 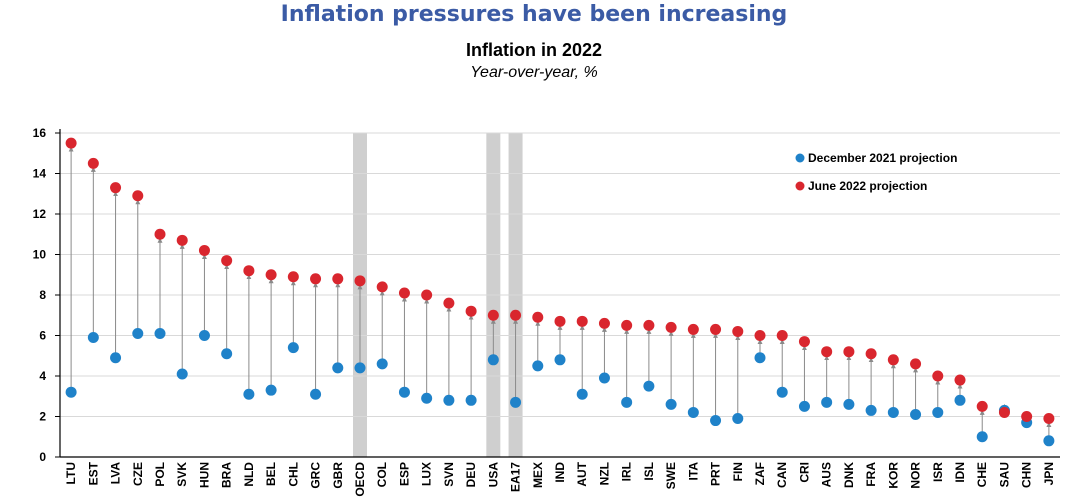 I want to click on point-jun-nor, so click(x=916, y=364).